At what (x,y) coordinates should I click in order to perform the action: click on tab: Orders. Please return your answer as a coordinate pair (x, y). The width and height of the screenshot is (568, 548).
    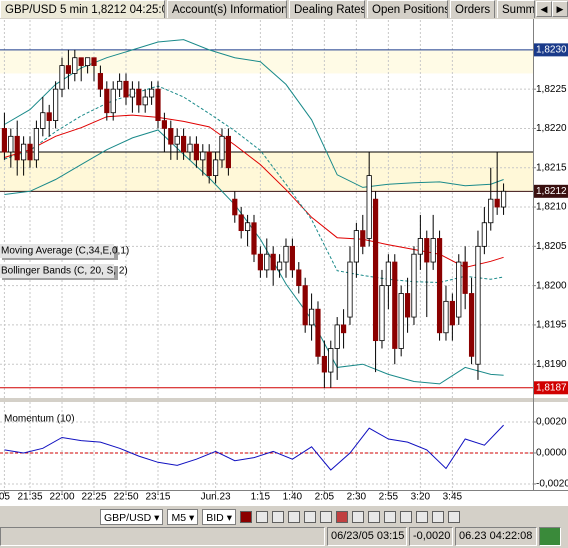
    Looking at the image, I should click on (472, 9).